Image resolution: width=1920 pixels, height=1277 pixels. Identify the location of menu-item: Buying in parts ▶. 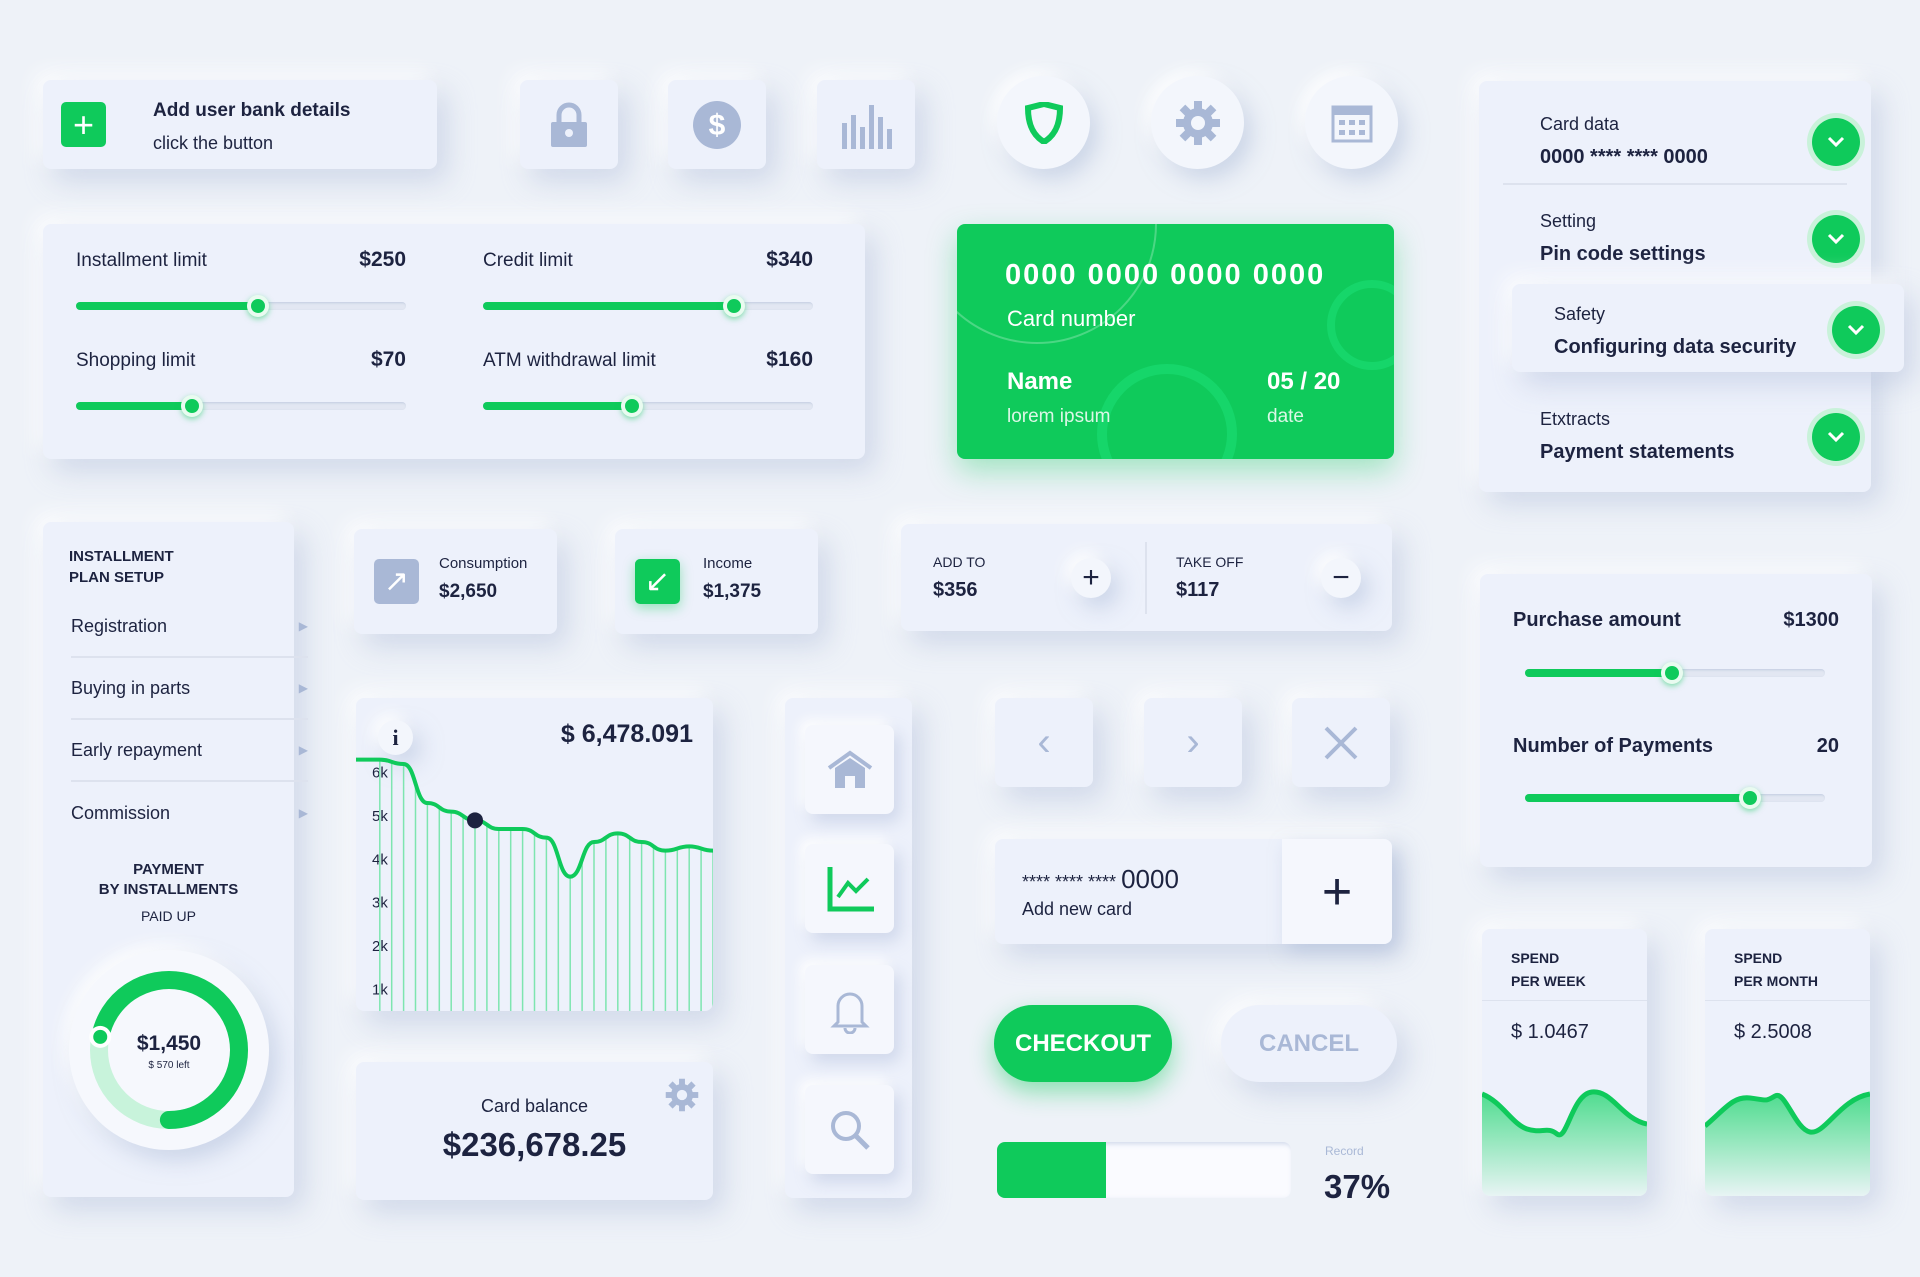
(189, 689).